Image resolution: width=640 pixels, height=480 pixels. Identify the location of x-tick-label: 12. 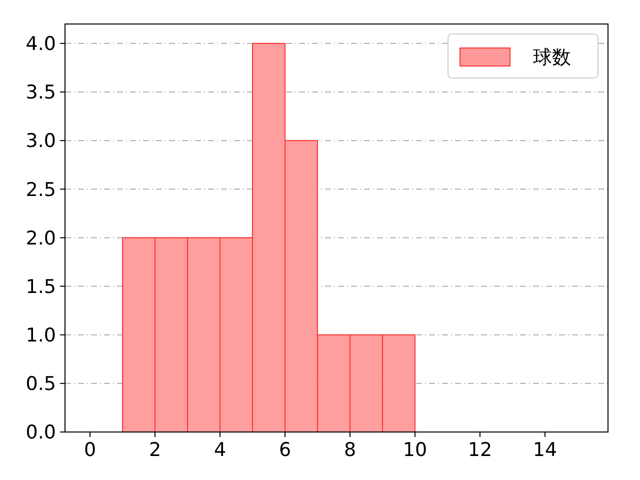
(480, 450).